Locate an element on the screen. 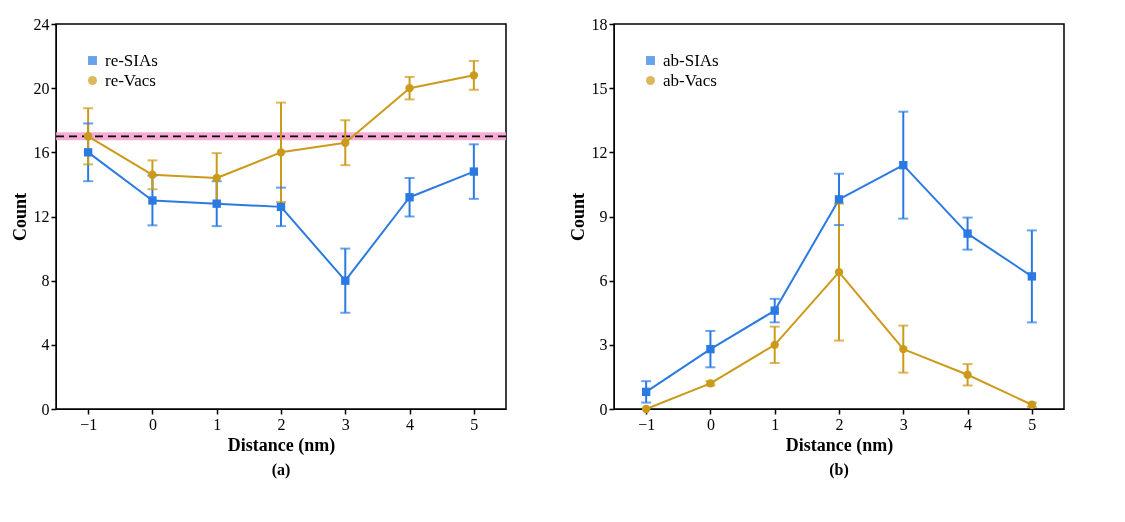 This screenshot has width=1125, height=522. y-tick-label: 3 is located at coordinates (603, 345).